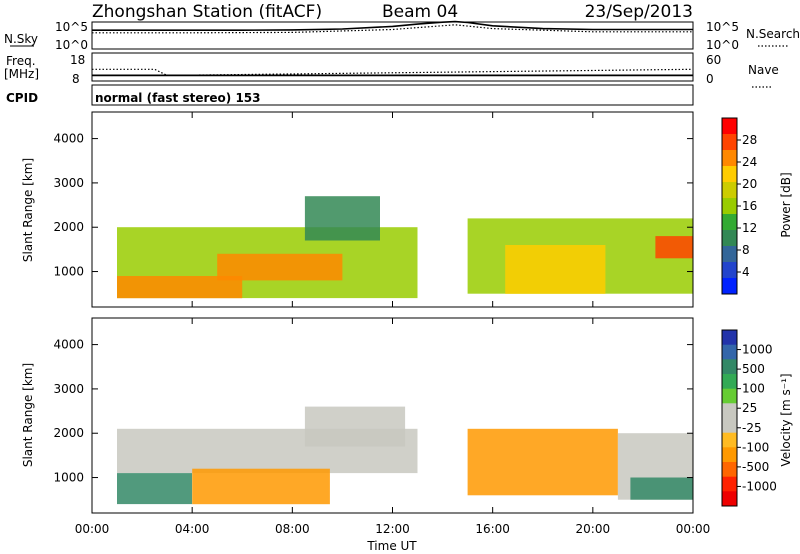 Image resolution: width=800 pixels, height=554 pixels. I want to click on velocity-ytick-label: 4000, so click(68, 345).